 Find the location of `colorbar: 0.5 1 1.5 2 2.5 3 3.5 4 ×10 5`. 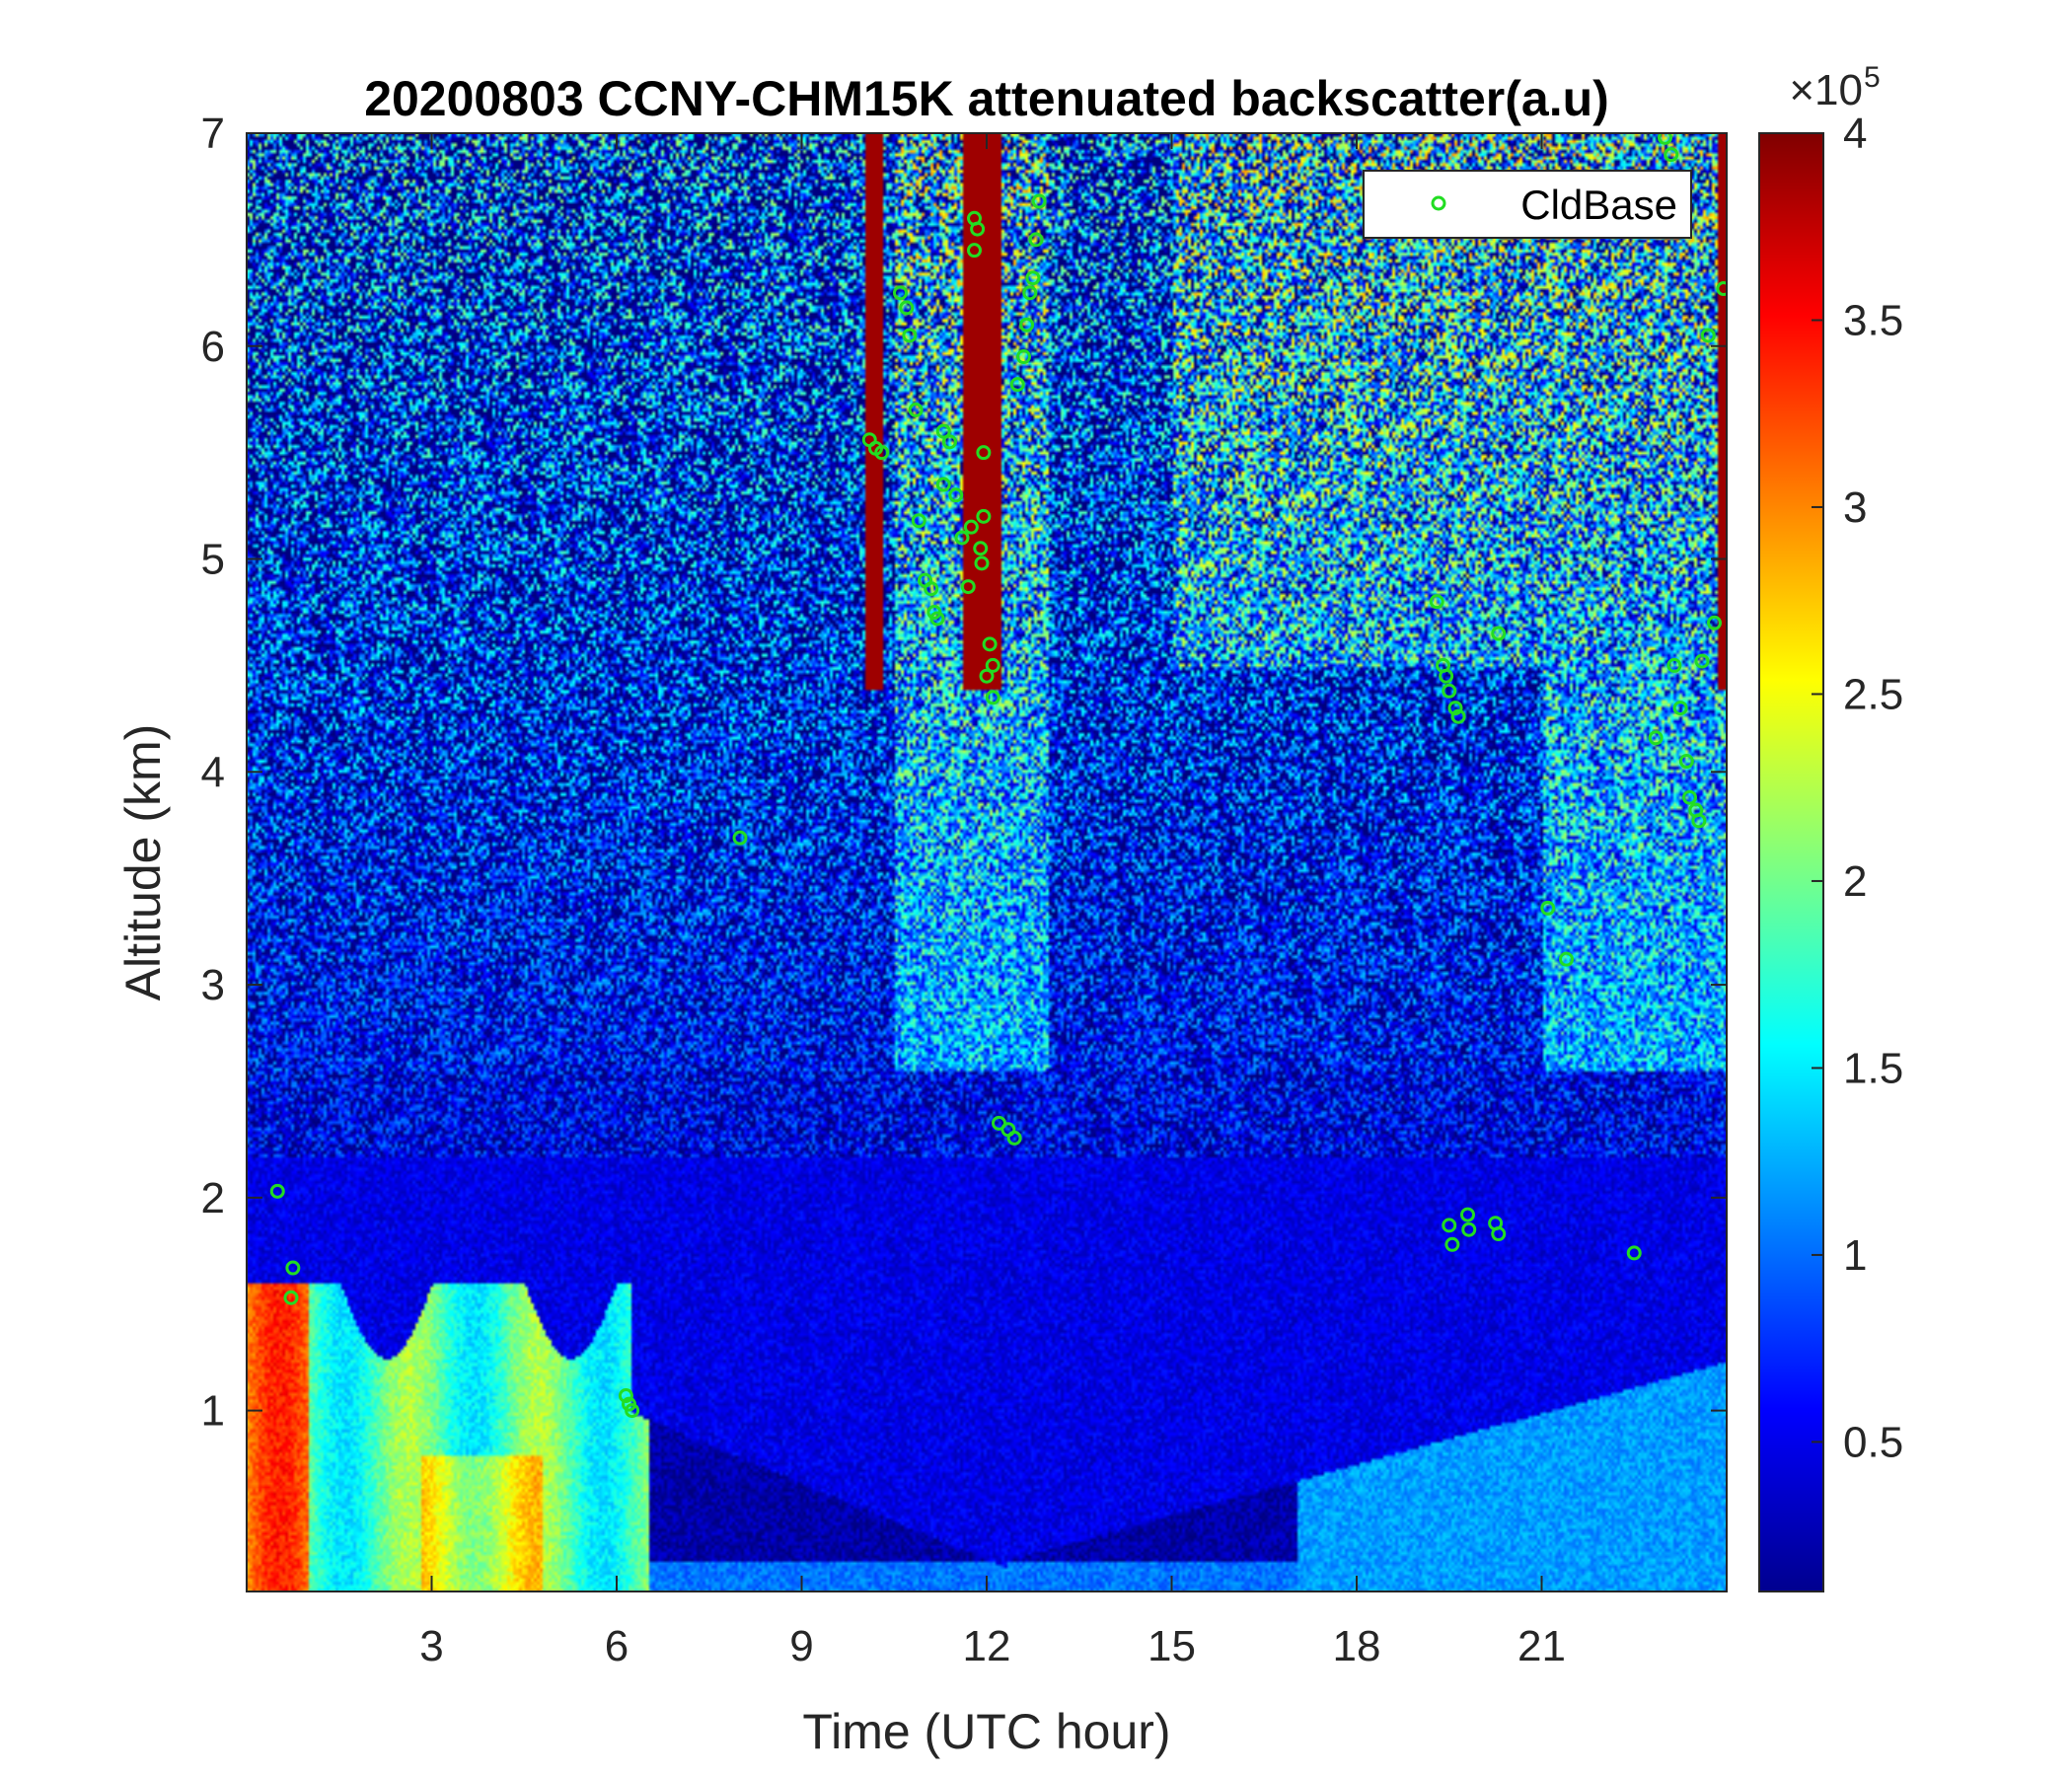

colorbar: 0.5 1 1.5 2 2.5 3 3.5 4 ×10 5 is located at coordinates (1831, 827).